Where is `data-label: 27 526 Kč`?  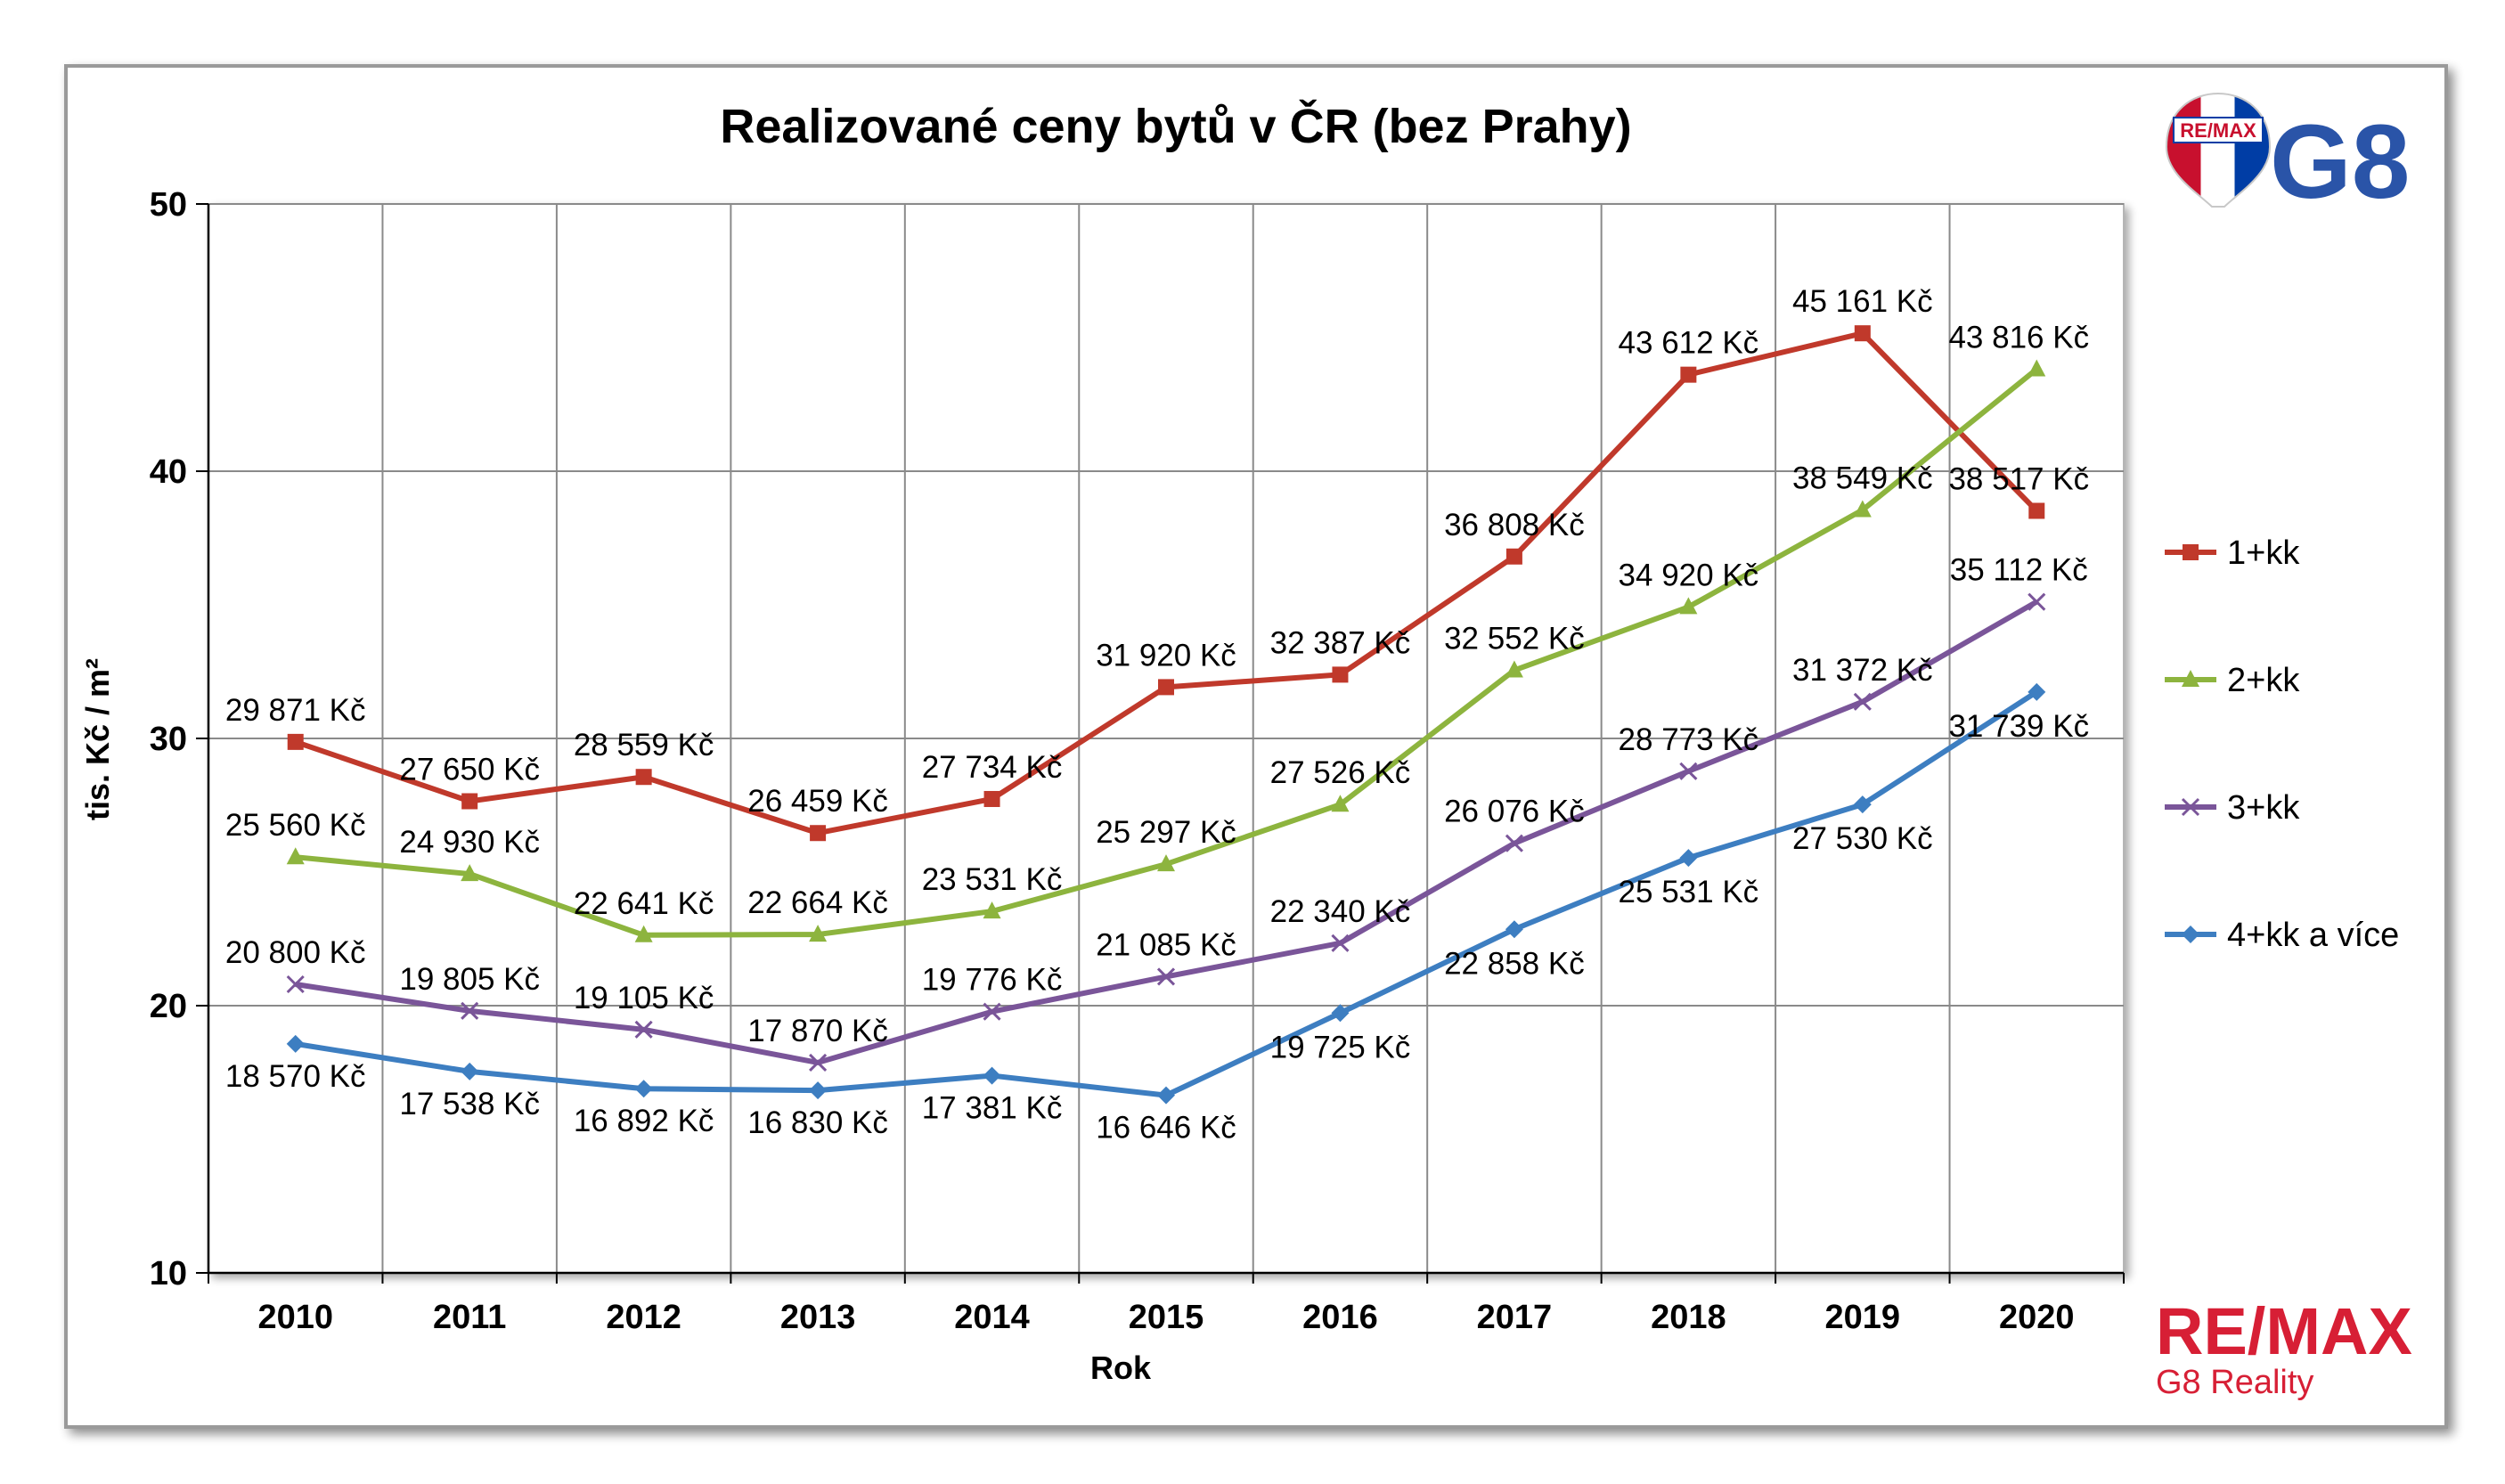
data-label: 27 526 Kč is located at coordinates (1340, 773).